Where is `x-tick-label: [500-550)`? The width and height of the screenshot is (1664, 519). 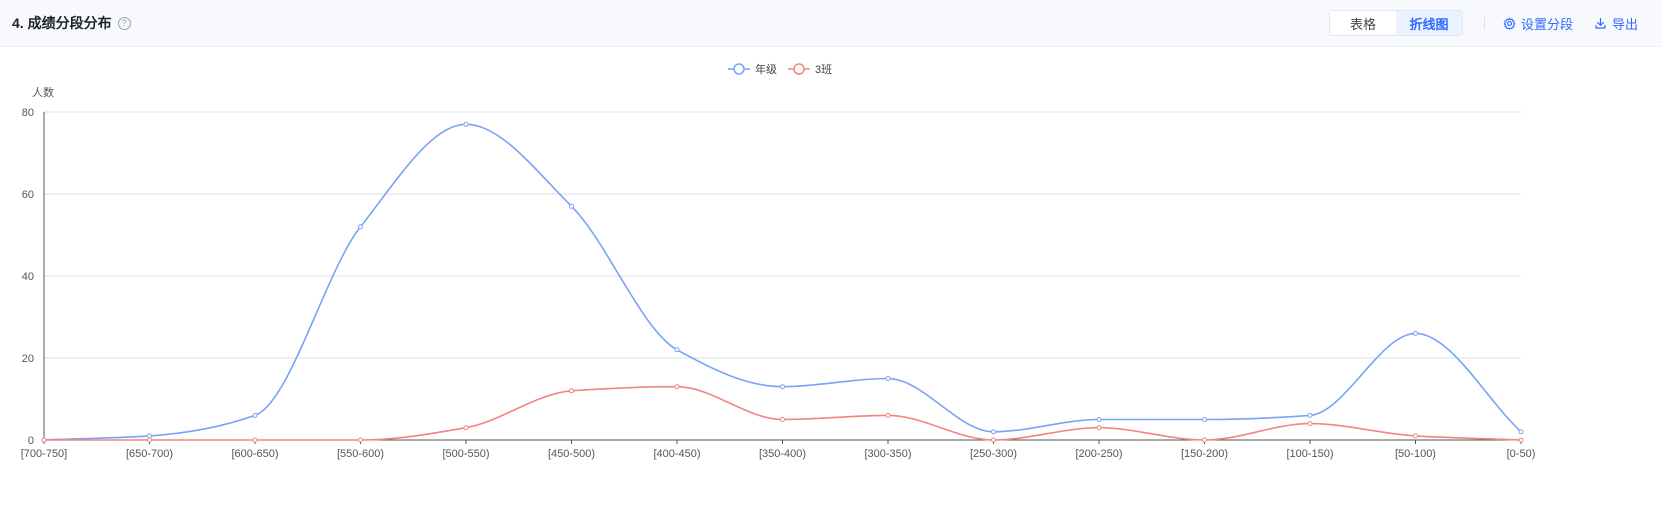
x-tick-label: [500-550) is located at coordinates (465, 454).